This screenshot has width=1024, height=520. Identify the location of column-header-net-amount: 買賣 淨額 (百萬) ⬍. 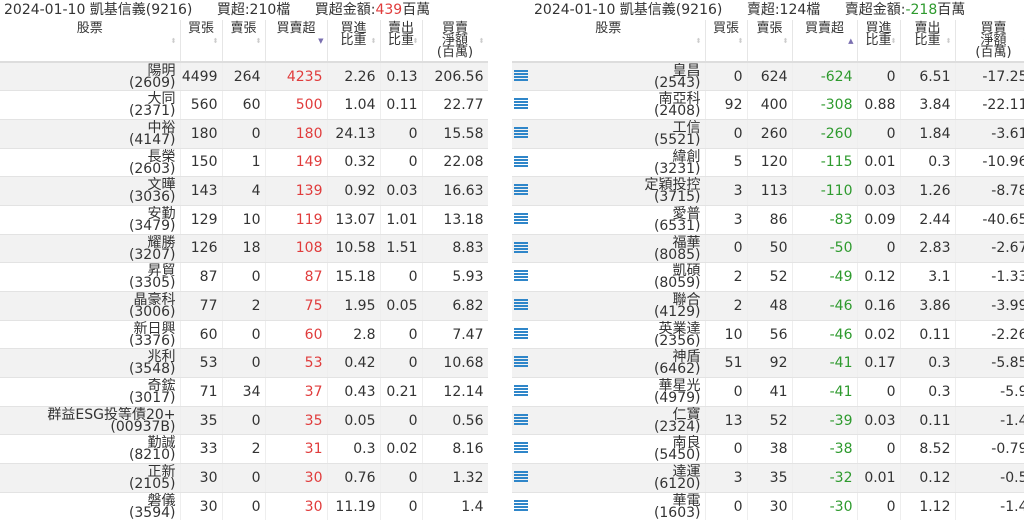
(455, 41).